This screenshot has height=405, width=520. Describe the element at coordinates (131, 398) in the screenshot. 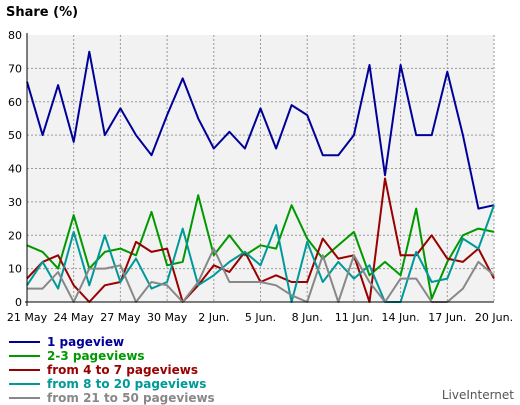

I see `legend-label: from 21 to 50 pageviews` at that location.